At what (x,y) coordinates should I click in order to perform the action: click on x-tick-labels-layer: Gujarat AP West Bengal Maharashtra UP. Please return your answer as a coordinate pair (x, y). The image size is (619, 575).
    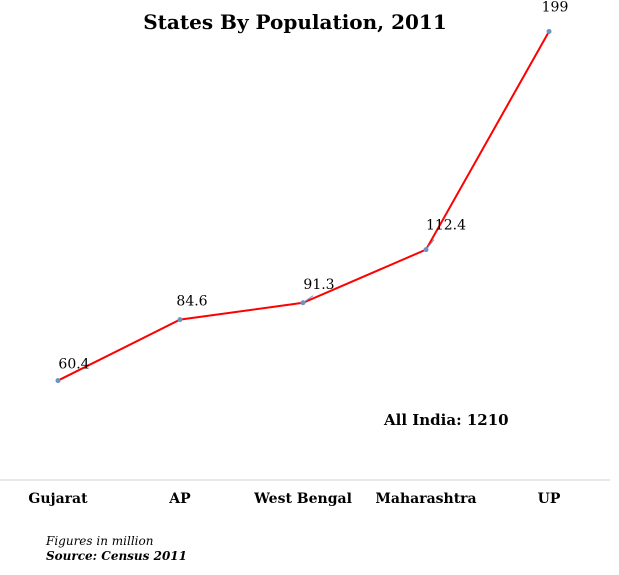
    Looking at the image, I should click on (294, 499).